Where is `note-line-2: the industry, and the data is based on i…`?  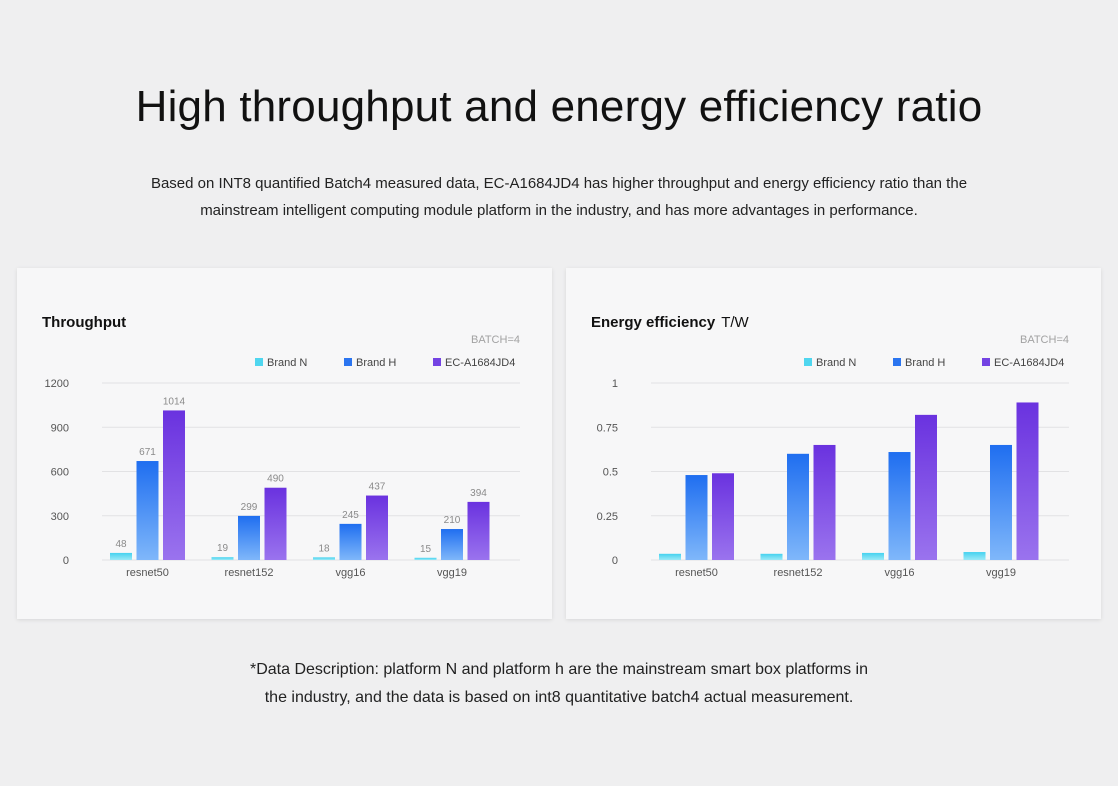
note-line-2: the industry, and the data is based on i… is located at coordinates (559, 697).